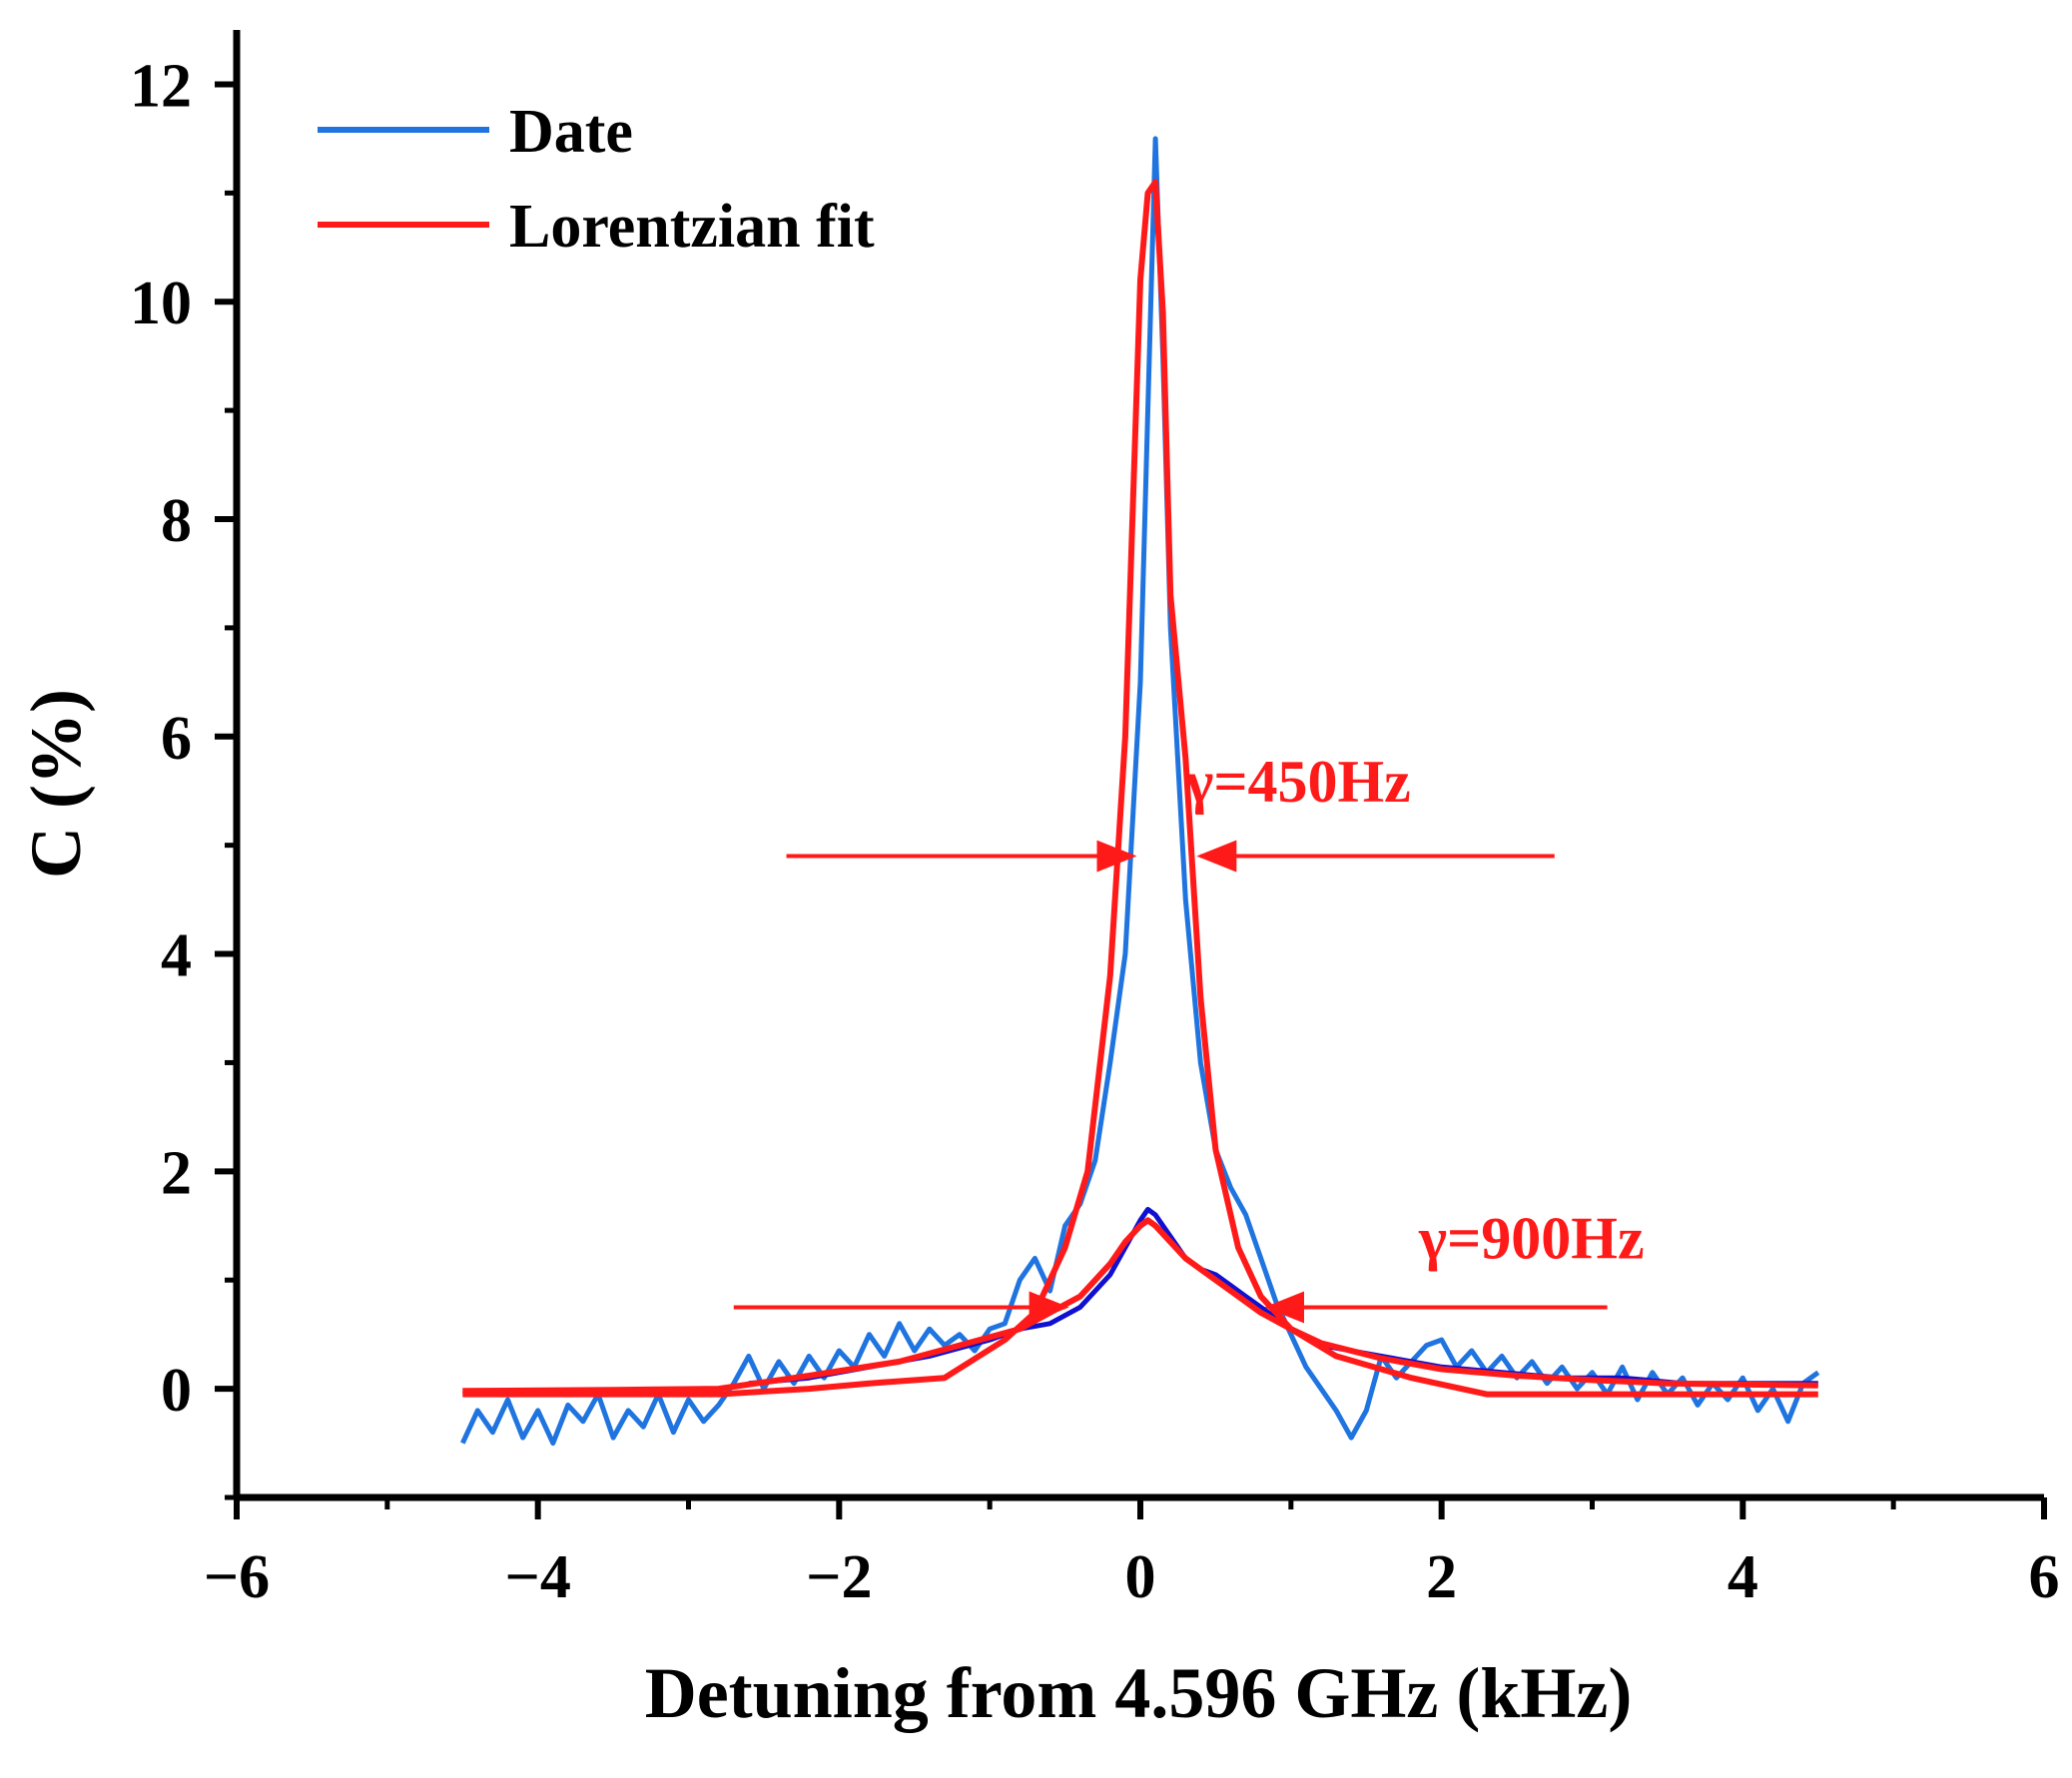  Describe the element at coordinates (56, 784) in the screenshot. I see `y-axis-title: C (%)` at that location.